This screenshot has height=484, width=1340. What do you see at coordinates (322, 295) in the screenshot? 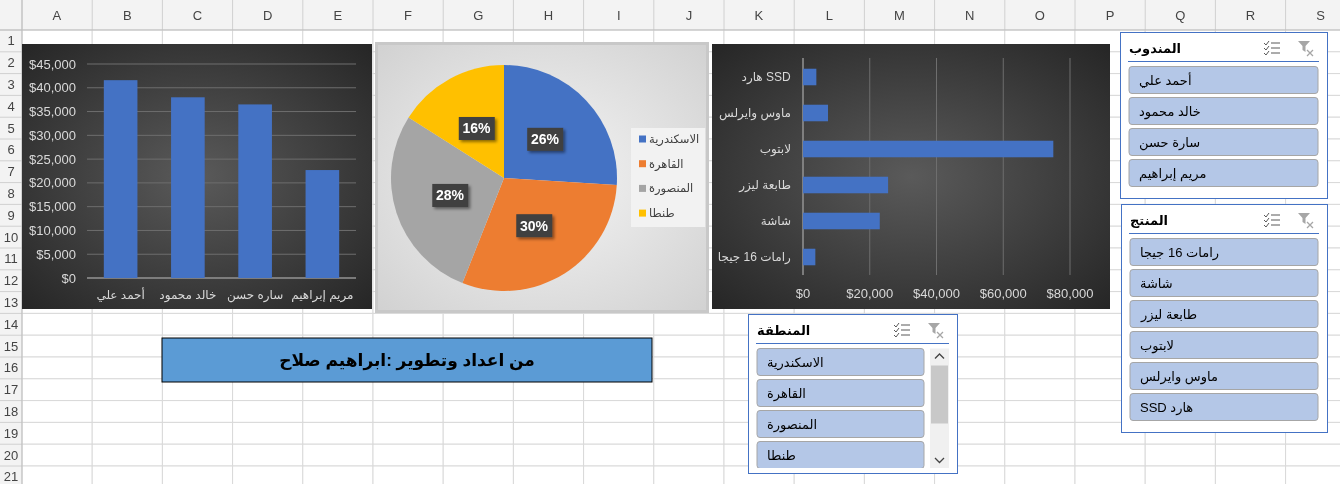
I see `x-tick-label: مريم إبراهيم` at bounding box center [322, 295].